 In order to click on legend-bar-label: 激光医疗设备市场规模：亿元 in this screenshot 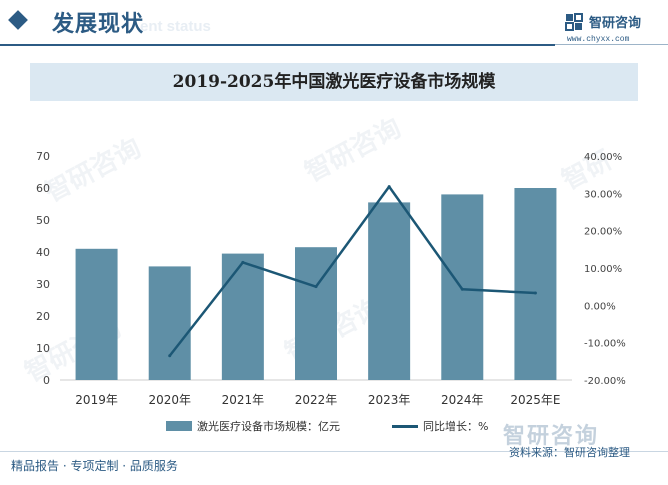, I will do `click(268, 426)`.